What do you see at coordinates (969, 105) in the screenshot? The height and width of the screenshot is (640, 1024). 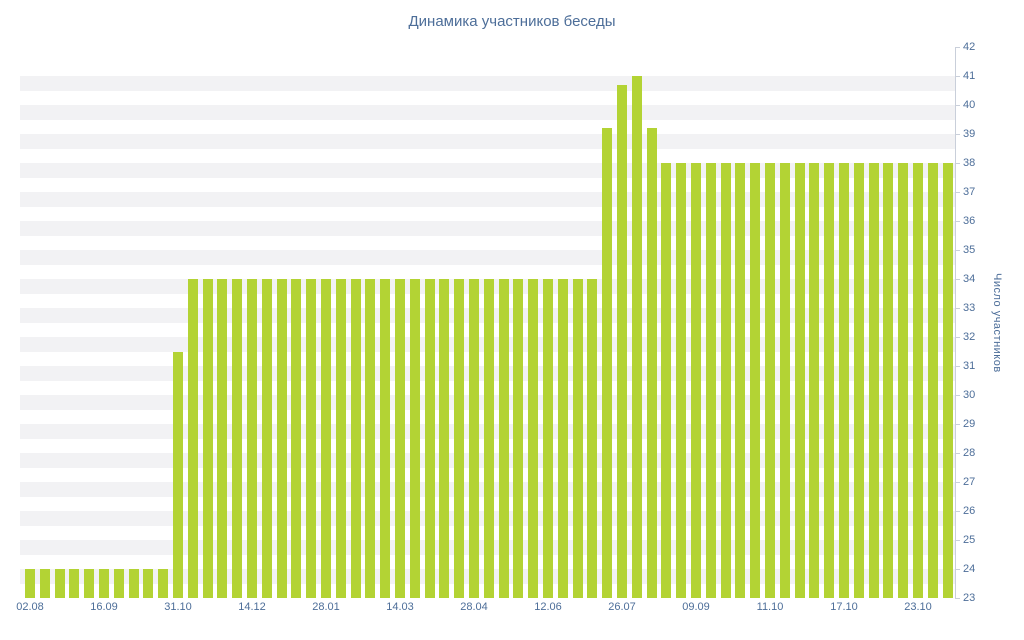 I see `y-tick-label: 40` at bounding box center [969, 105].